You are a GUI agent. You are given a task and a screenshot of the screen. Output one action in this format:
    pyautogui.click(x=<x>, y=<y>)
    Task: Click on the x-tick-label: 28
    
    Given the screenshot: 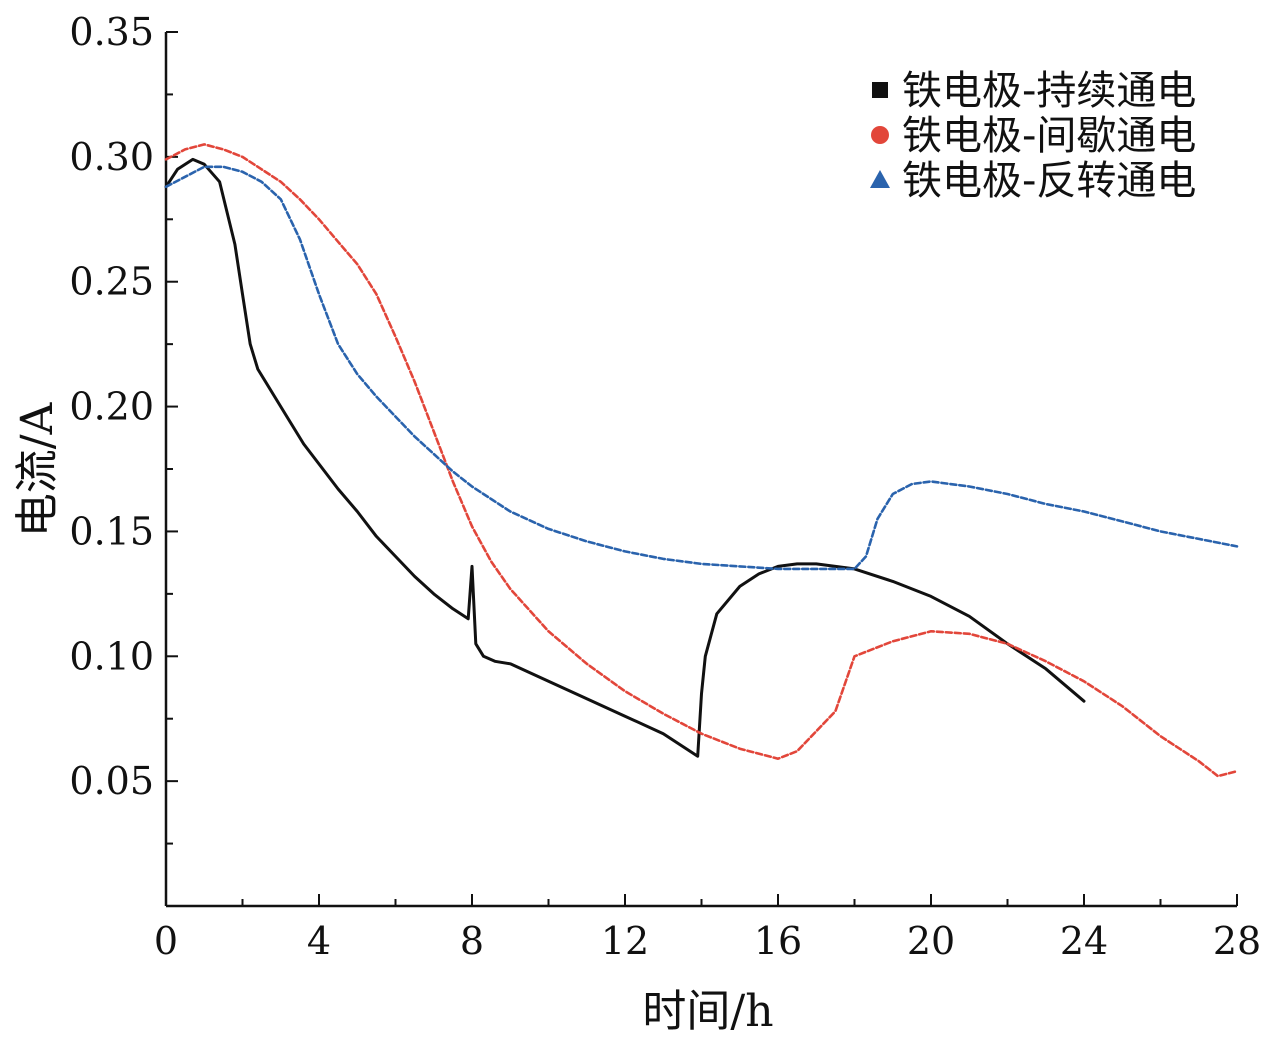 What is the action you would take?
    pyautogui.click(x=1237, y=941)
    